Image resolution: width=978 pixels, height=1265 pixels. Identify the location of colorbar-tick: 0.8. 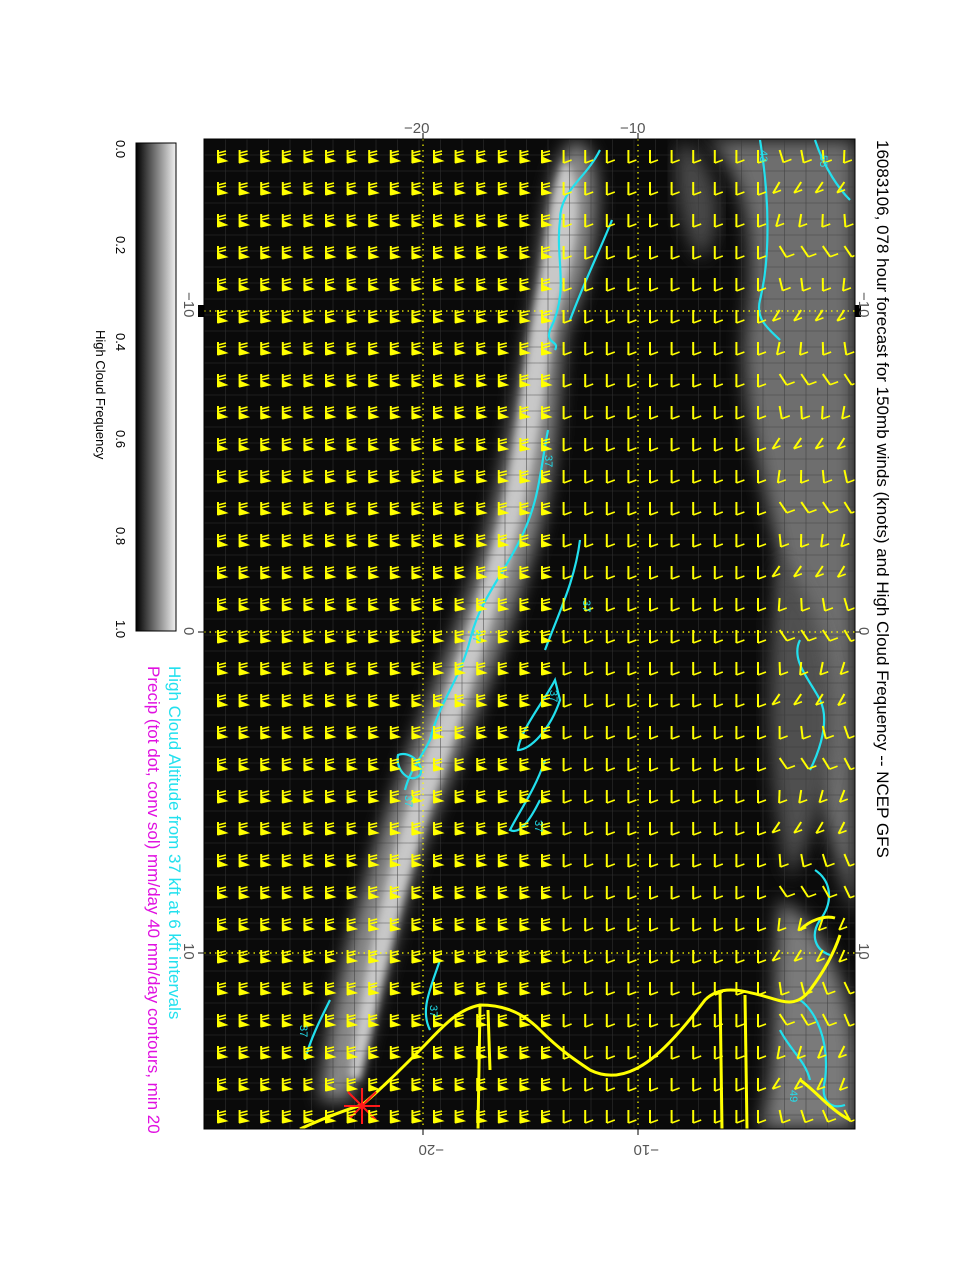
(120, 536).